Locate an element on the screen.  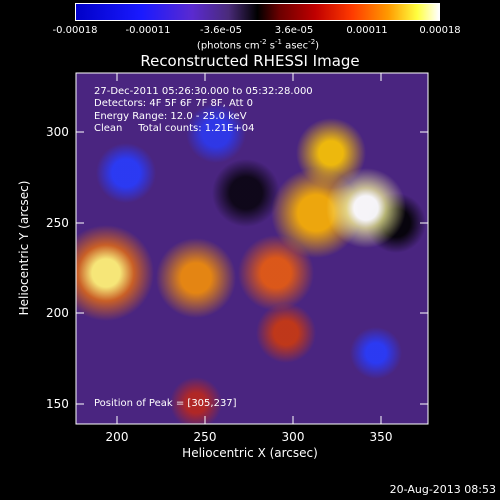
colorbar-tick: -0.00011 is located at coordinates (148, 30).